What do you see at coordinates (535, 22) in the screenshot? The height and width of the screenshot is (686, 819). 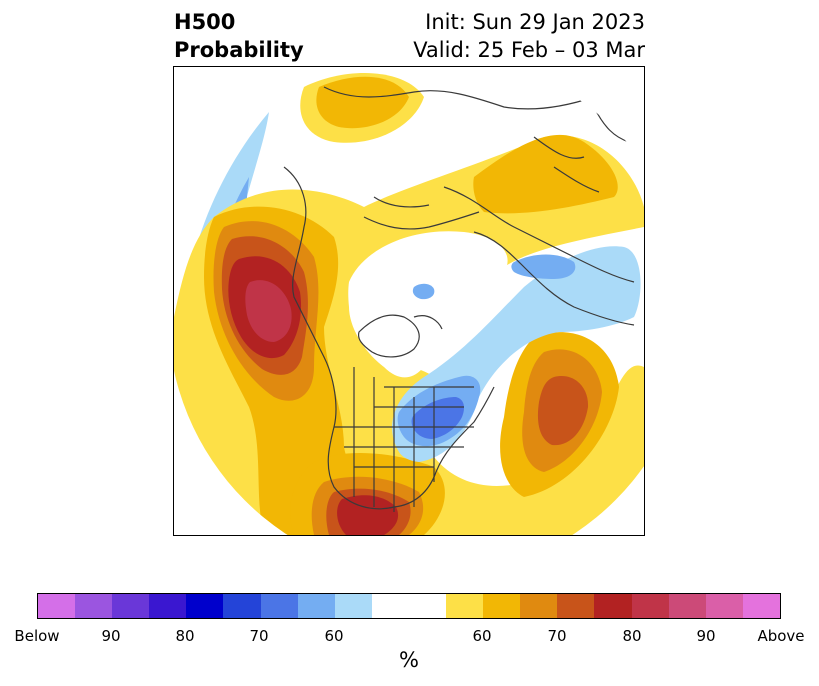 I see `init-time-label: Init: Sun 29 Jan 2023` at bounding box center [535, 22].